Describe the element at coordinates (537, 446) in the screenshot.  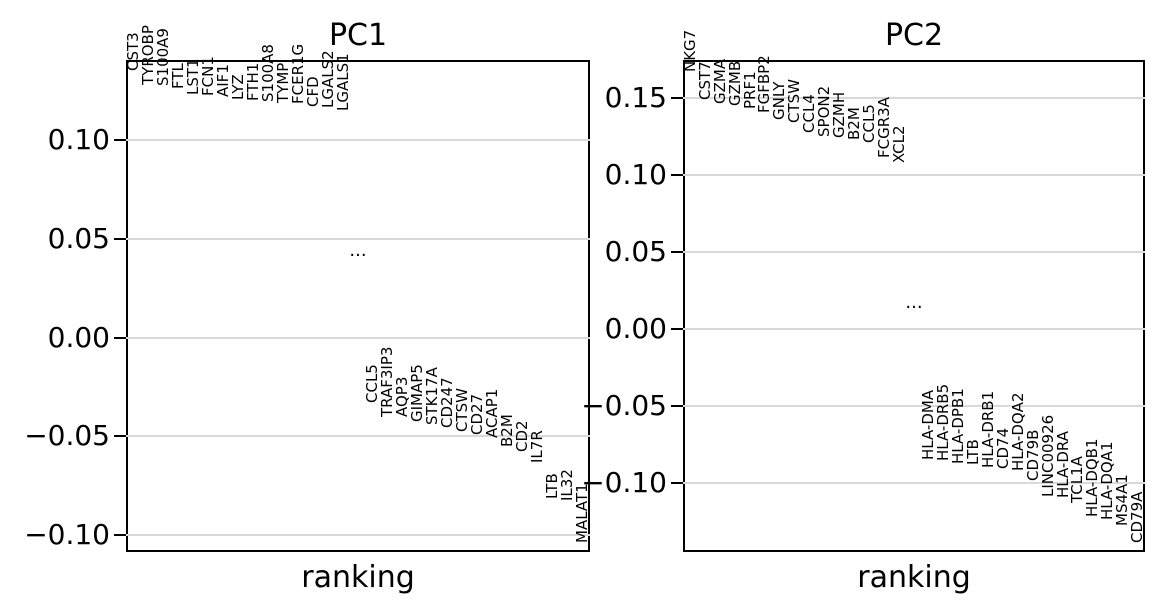
I see `gene-label: IL7R` at that location.